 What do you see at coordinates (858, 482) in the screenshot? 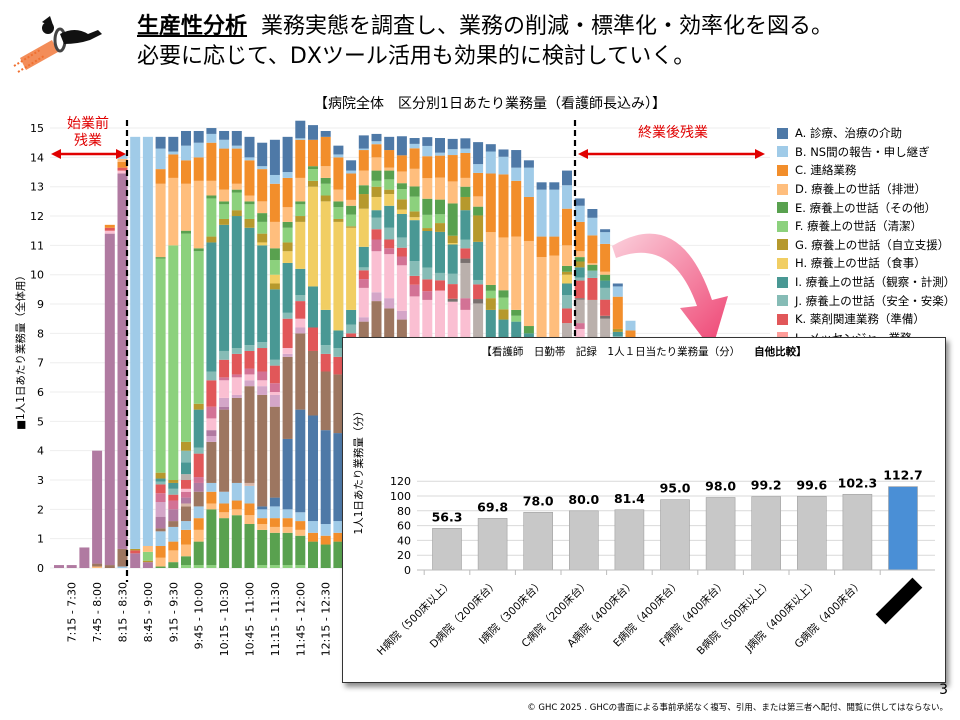
I see `inset-data-label: 102.3` at bounding box center [858, 482].